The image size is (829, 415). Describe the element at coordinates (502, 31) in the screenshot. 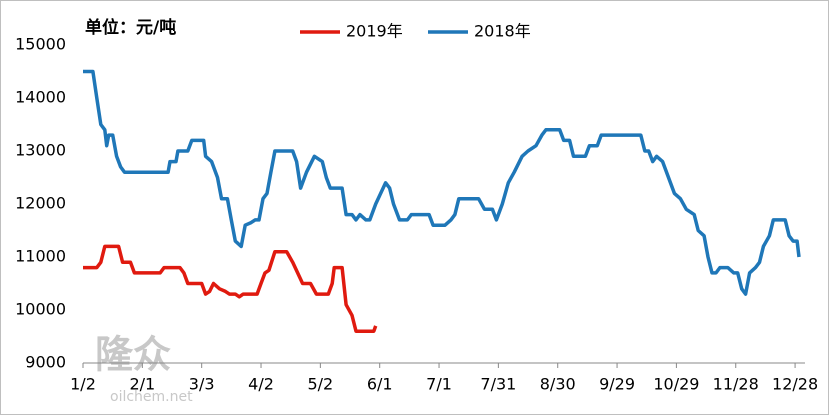

I see `legend-label: 2018年` at that location.